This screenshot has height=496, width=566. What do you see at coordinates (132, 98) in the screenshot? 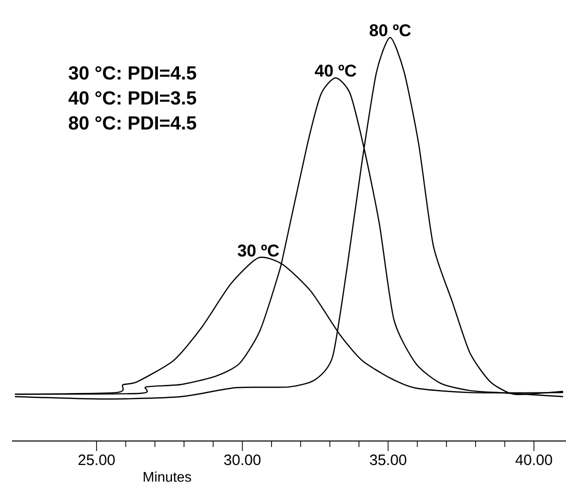
I see `annotation: 40 °C: PDI=3.5` at bounding box center [132, 98].